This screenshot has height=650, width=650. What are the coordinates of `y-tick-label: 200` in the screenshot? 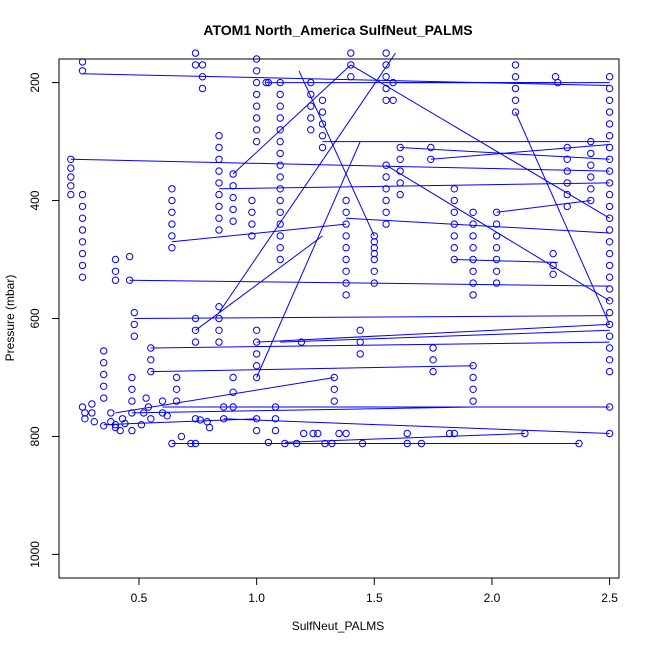 It's located at (35, 82).